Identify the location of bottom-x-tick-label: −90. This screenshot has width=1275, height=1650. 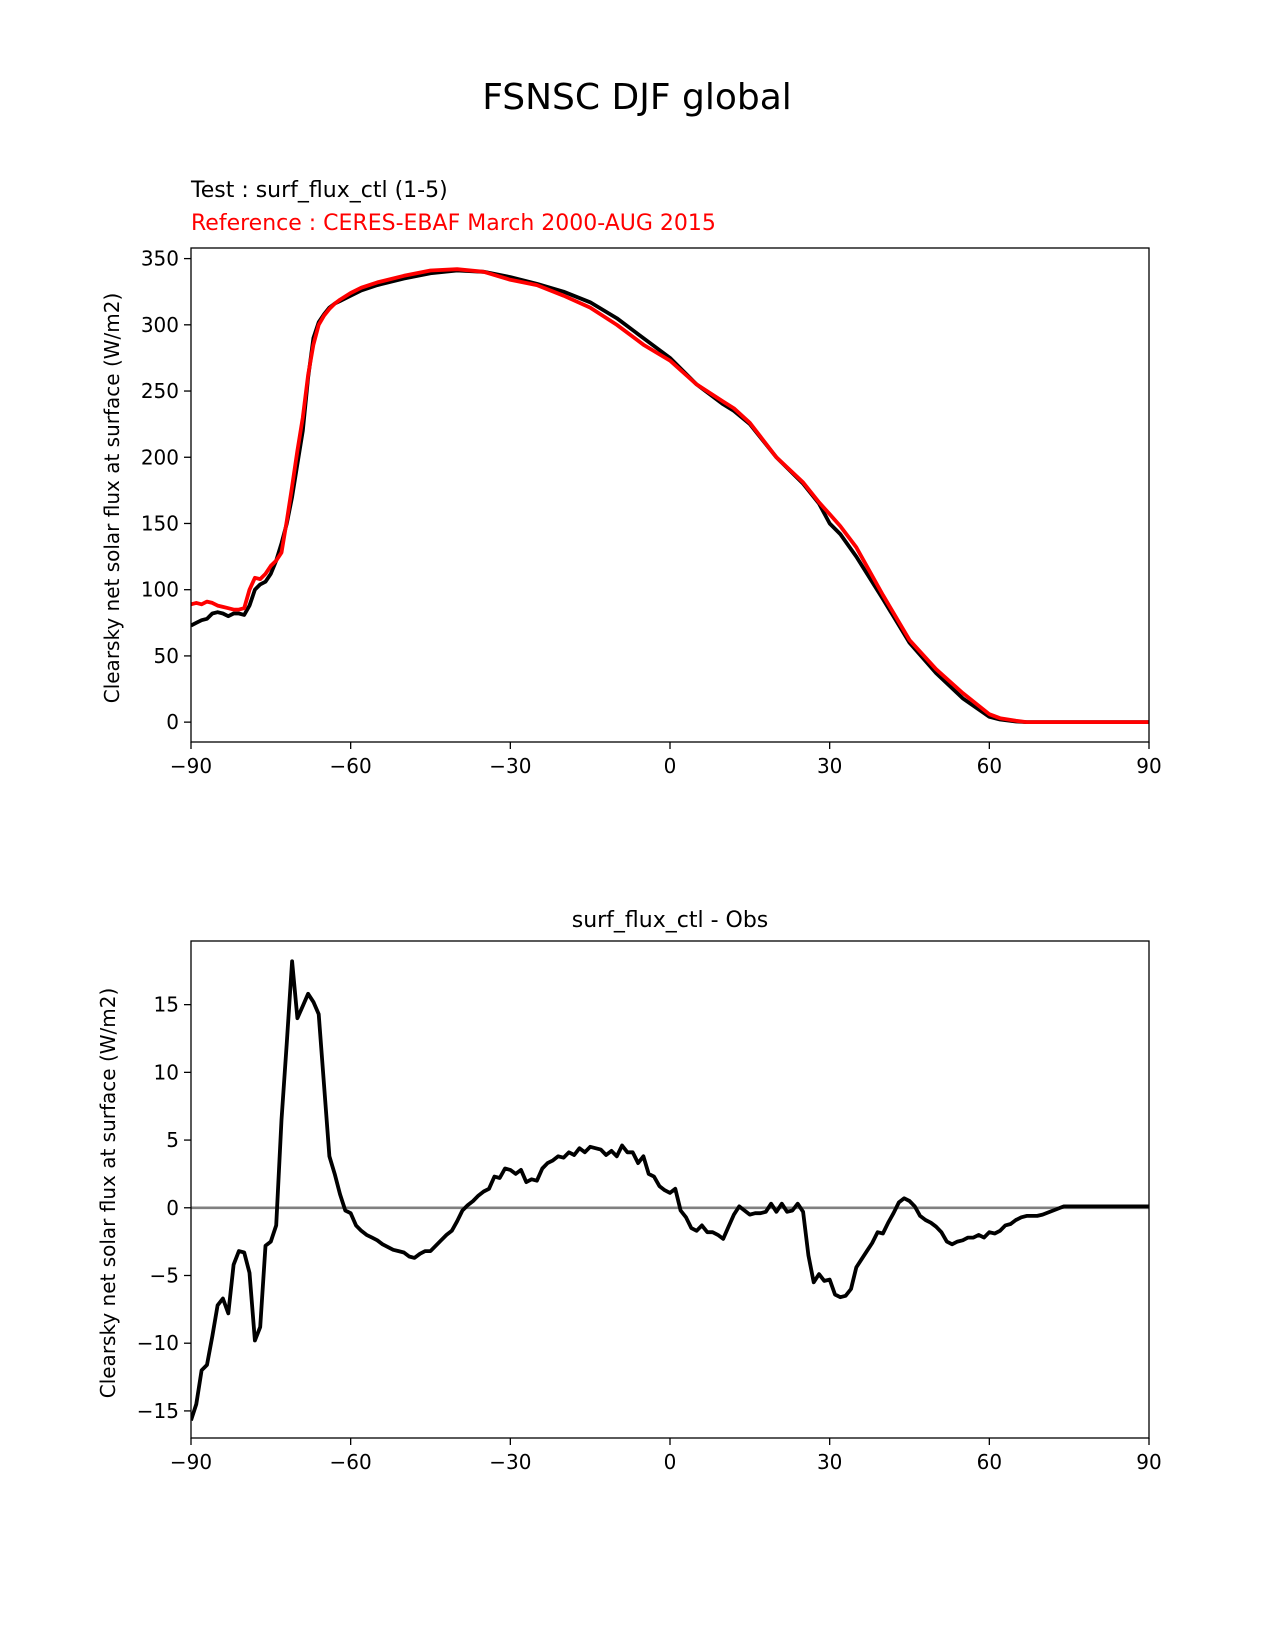
(191, 1462).